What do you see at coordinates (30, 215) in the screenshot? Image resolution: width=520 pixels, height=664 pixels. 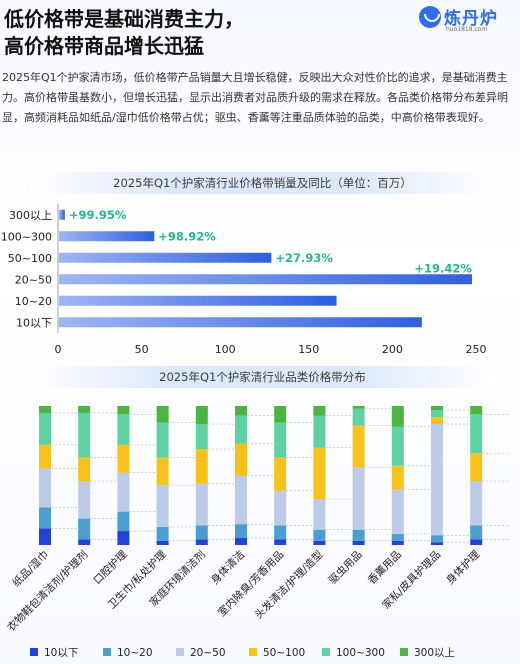 I see `y-tick-label: 300以上` at bounding box center [30, 215].